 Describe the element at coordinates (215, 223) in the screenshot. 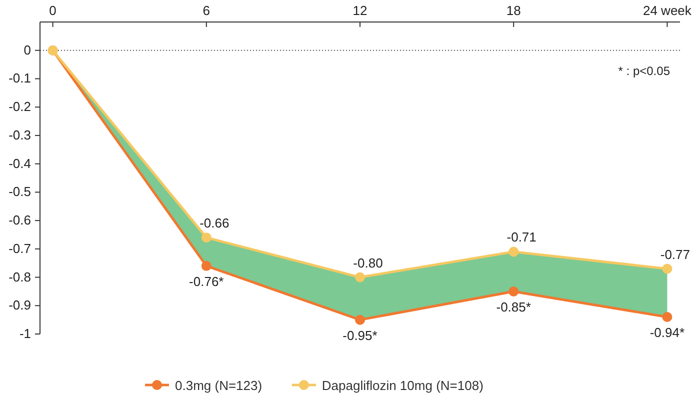

I see `data-label: -0.66` at that location.